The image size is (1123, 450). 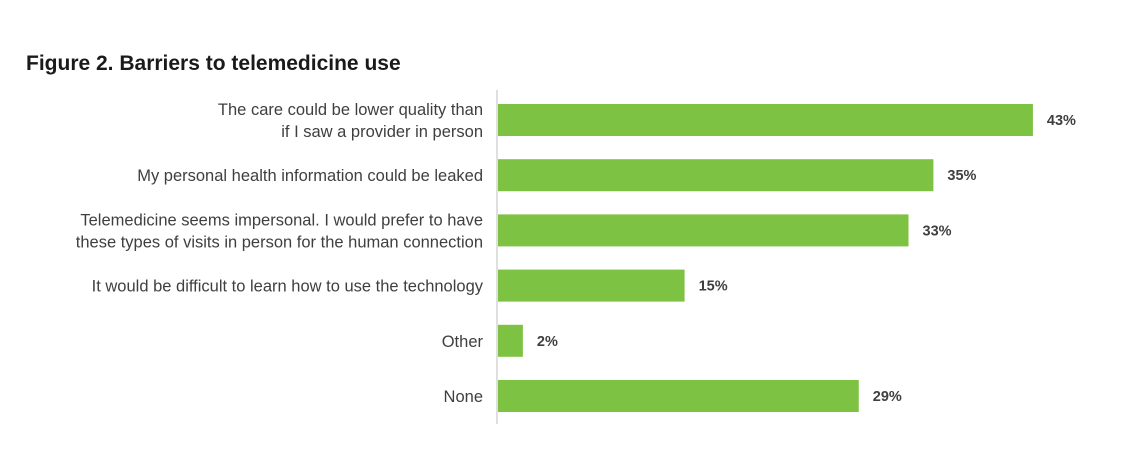 What do you see at coordinates (713, 287) in the screenshot?
I see `data-label: 15%` at bounding box center [713, 287].